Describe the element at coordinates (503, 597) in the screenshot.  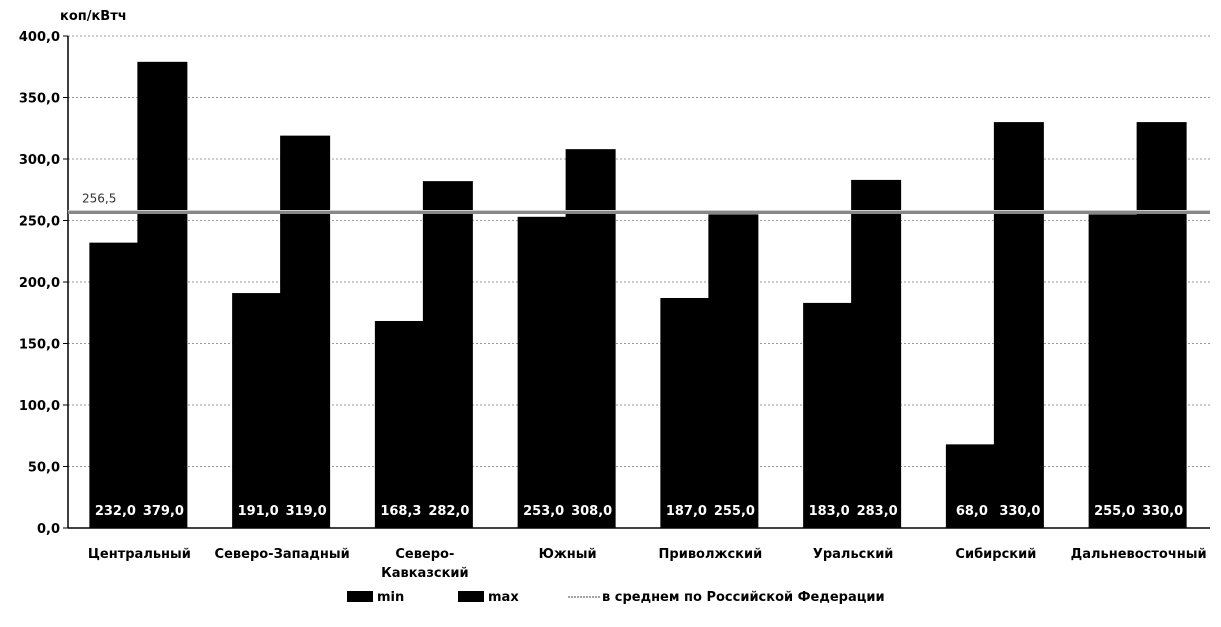
I see `legend-label: max` at that location.